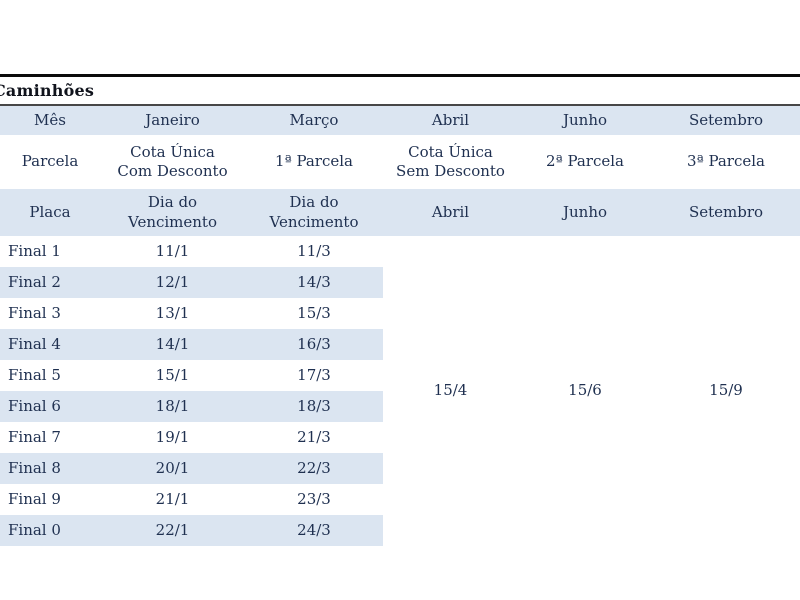  Describe the element at coordinates (172, 375) in the screenshot. I see `due-date-janeiro: 15/1` at that location.